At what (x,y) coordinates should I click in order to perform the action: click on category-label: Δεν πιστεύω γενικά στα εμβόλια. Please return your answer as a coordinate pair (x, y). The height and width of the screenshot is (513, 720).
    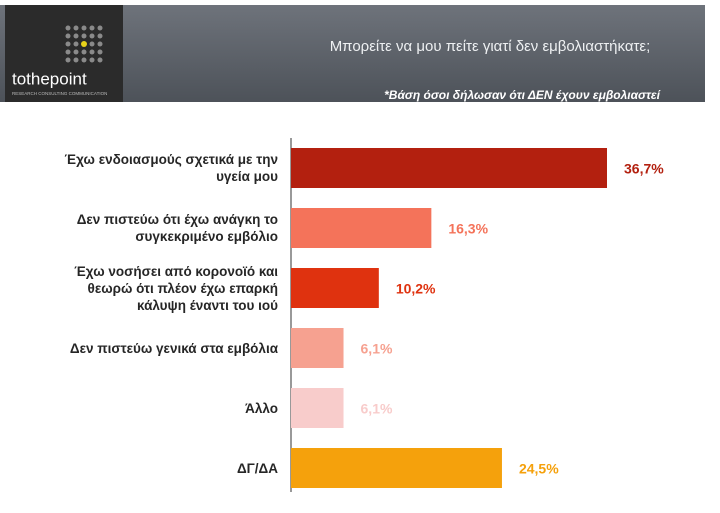
    Looking at the image, I should click on (173, 348).